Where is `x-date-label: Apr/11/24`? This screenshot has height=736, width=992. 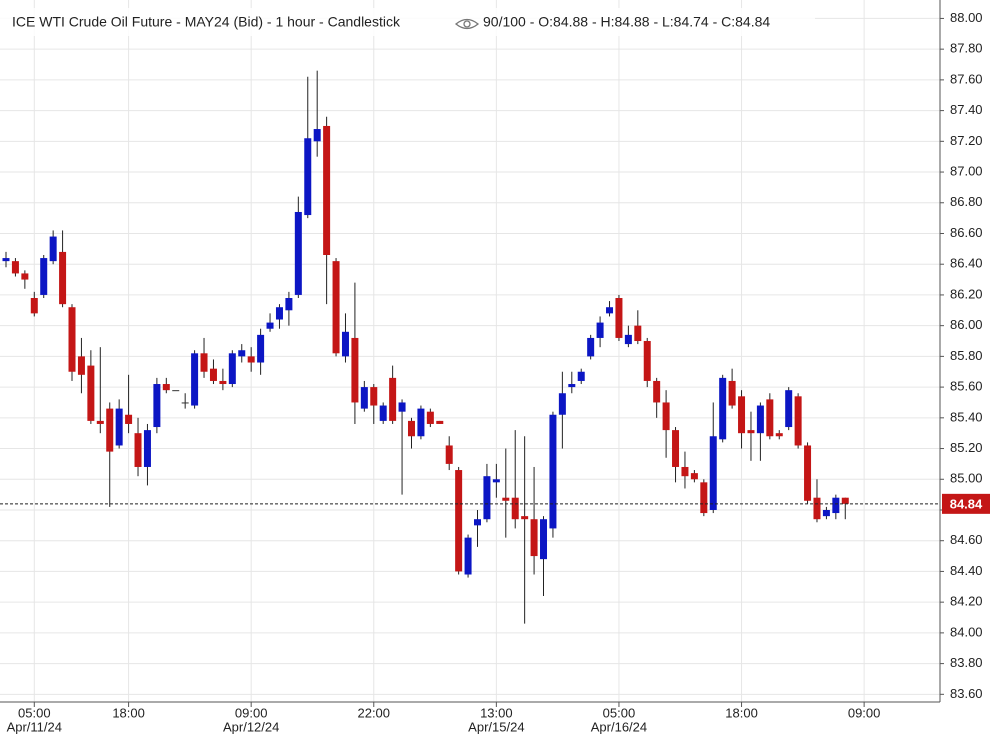 x-date-label: Apr/11/24 is located at coordinates (34, 726).